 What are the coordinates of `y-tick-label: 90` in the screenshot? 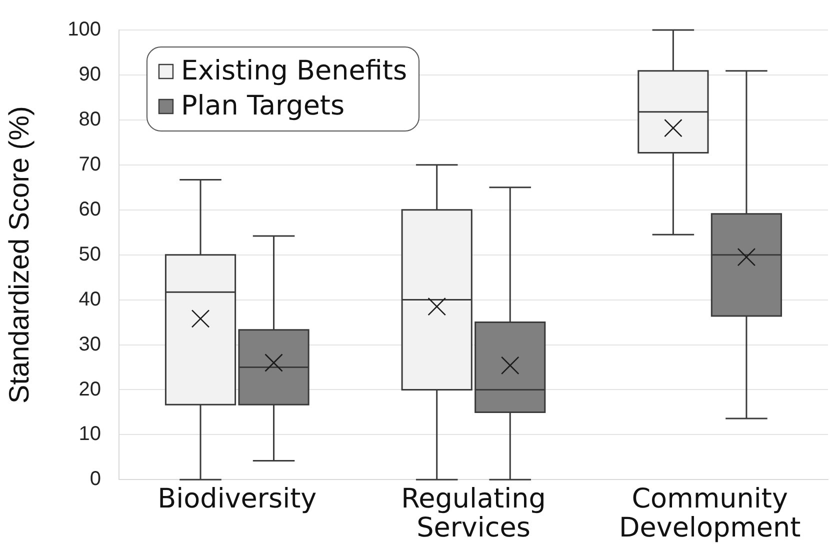 It's located at (89, 74).